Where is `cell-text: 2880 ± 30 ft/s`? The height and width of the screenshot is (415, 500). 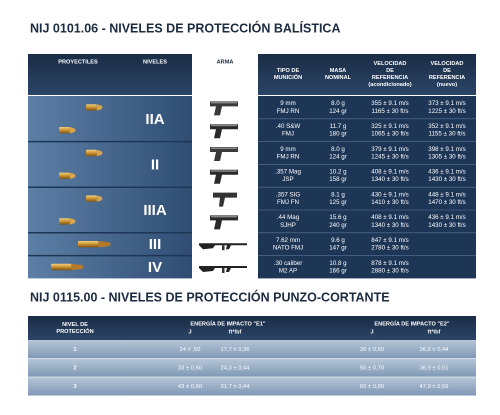
cell-text: 2880 ± 30 ft/s is located at coordinates (389, 270).